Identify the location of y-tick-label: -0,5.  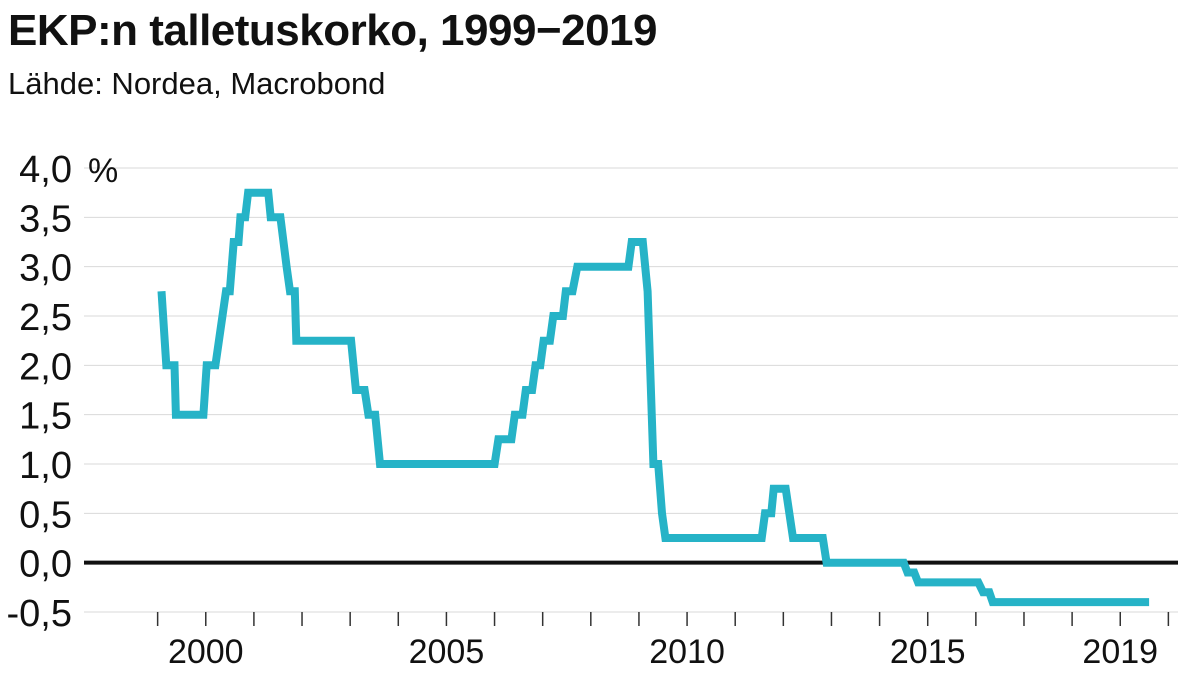
(39, 614).